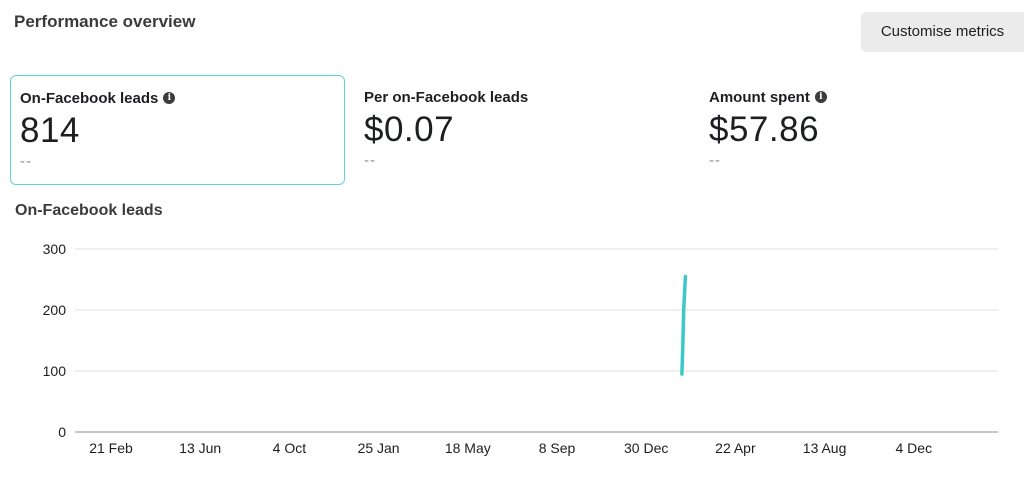 The width and height of the screenshot is (1024, 498). I want to click on metric-label: On-Facebook leads, so click(89, 98).